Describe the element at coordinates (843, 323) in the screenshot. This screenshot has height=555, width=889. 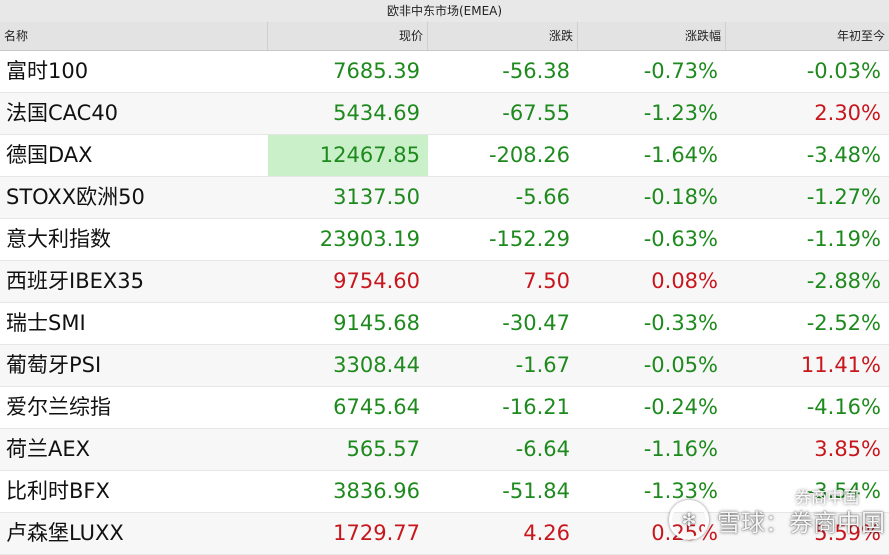
I see `ytd-change: -2.52%` at that location.